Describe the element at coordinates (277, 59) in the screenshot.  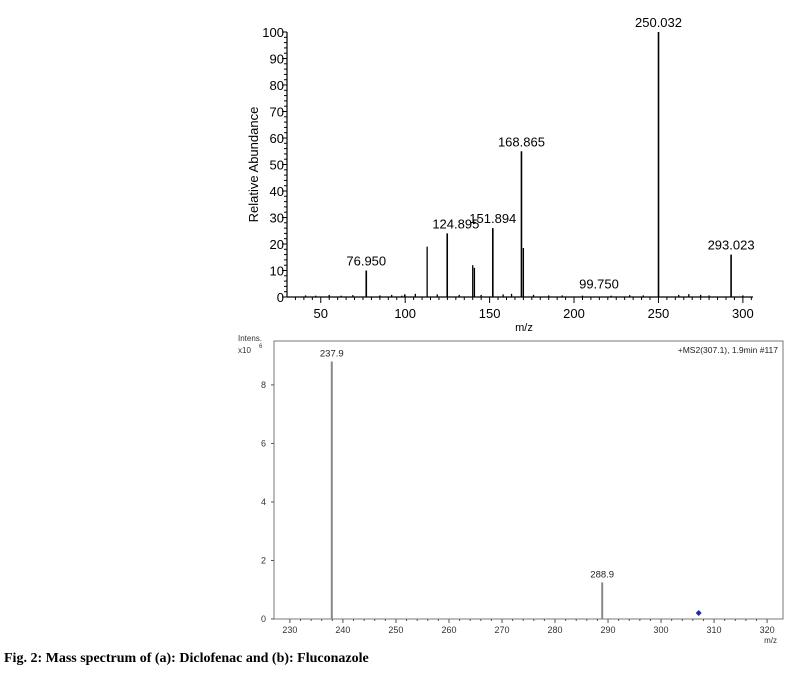
I see `a-y-tick-label: 90` at that location.